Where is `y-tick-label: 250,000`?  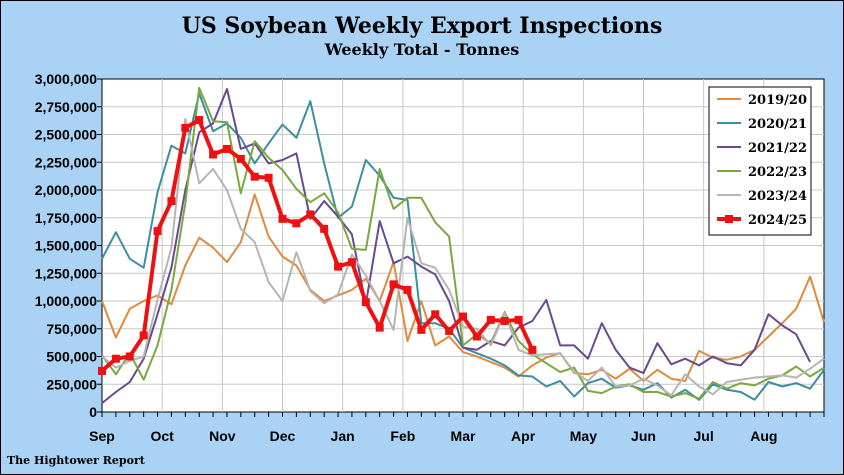
y-tick-label: 250,000 is located at coordinates (71, 384).